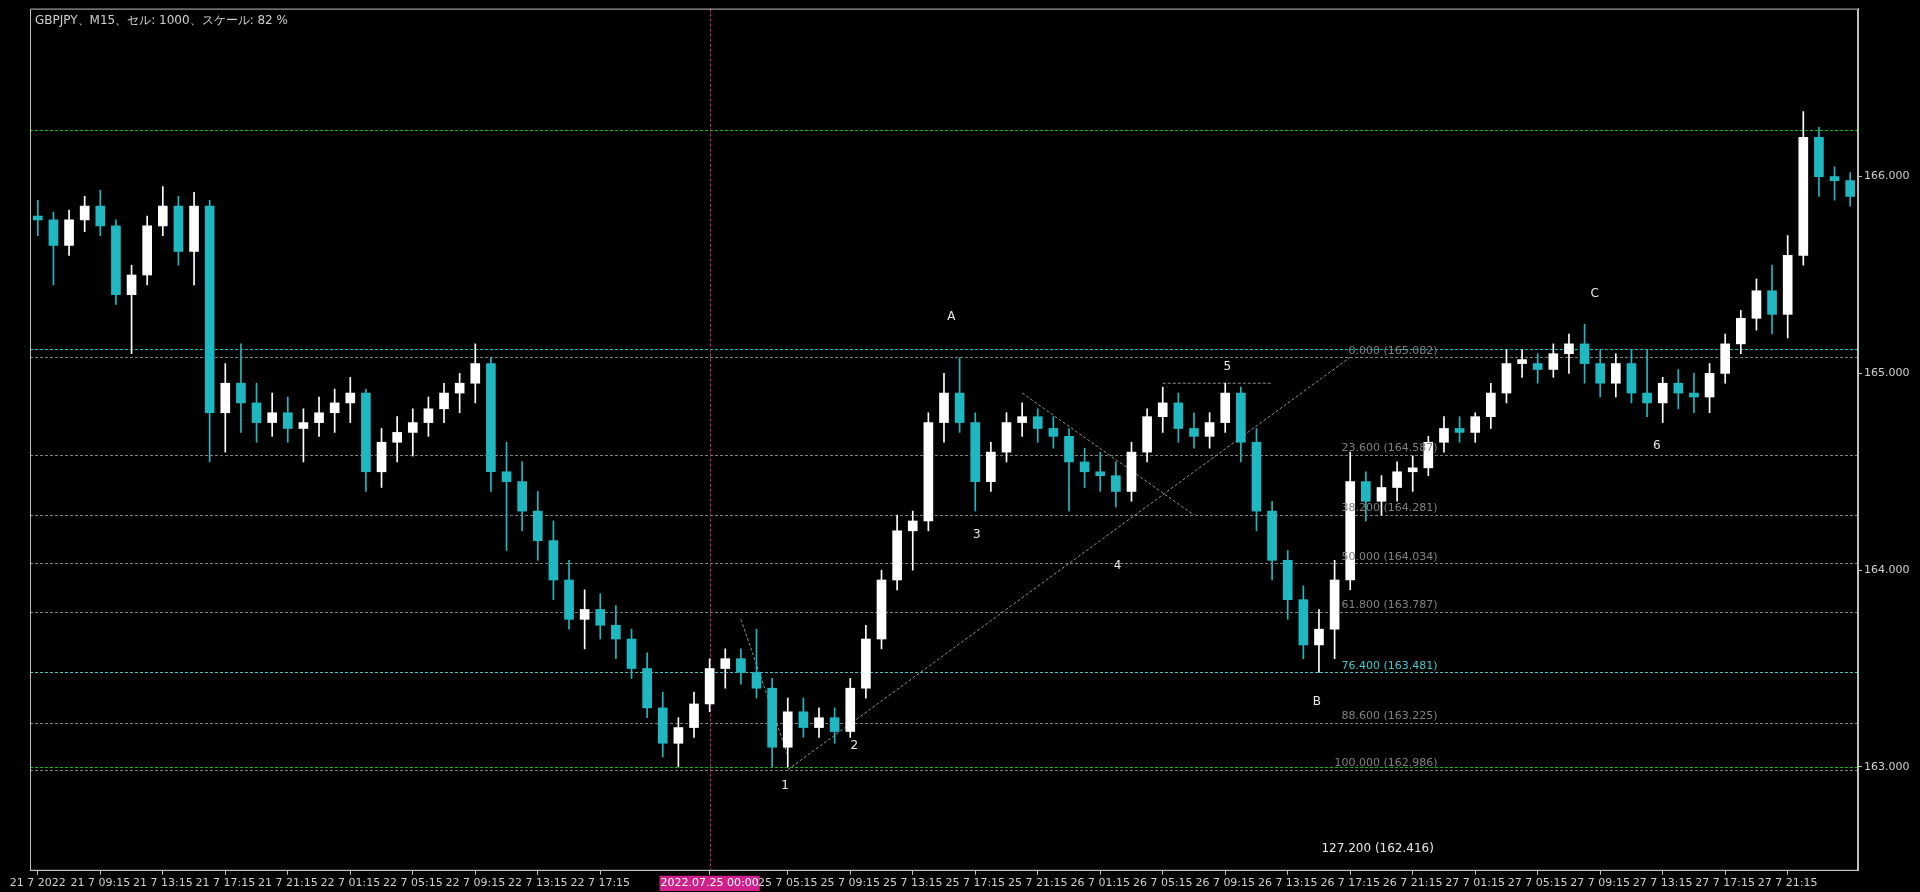 The height and width of the screenshot is (892, 1920). I want to click on annotation: B, so click(1317, 700).